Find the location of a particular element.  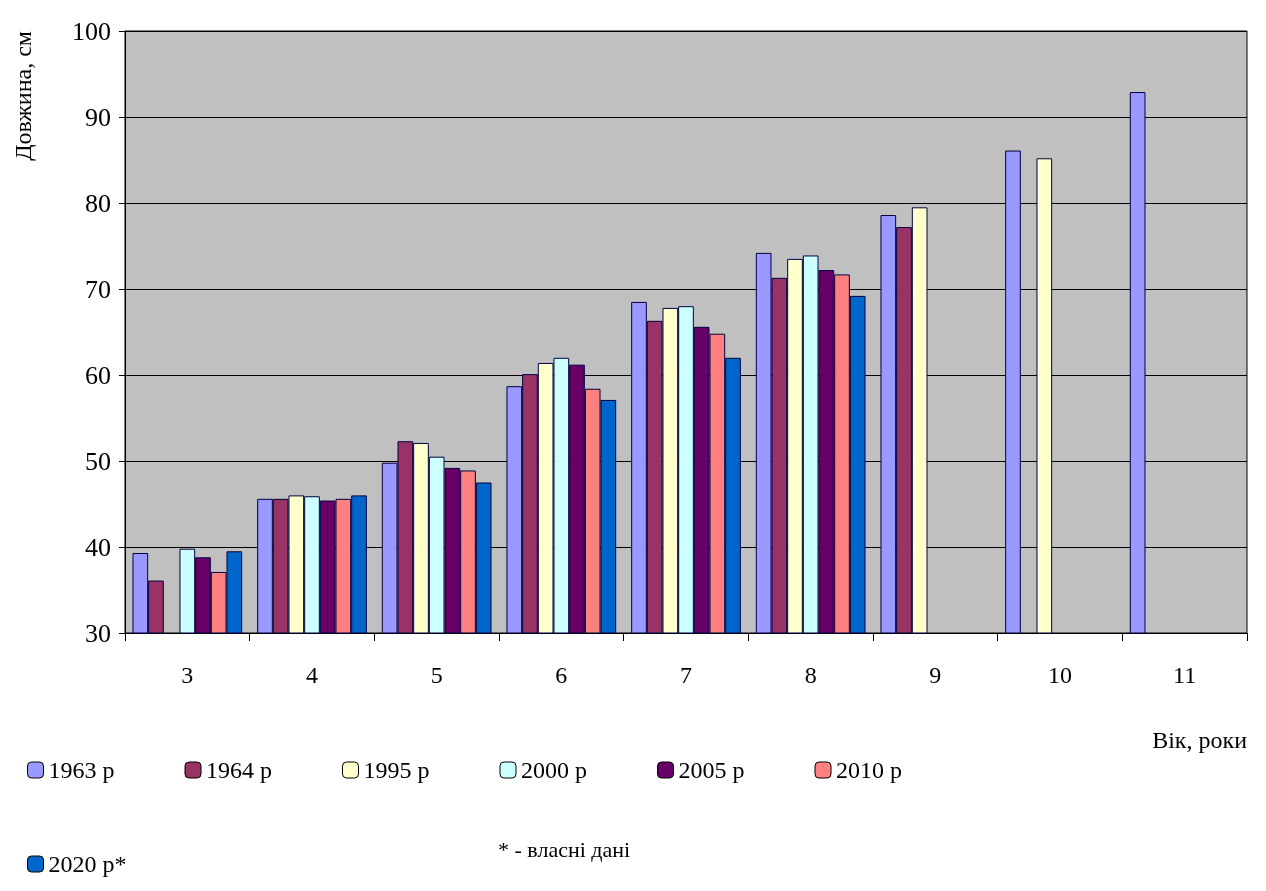

legend-label: 2010 р is located at coordinates (869, 770).